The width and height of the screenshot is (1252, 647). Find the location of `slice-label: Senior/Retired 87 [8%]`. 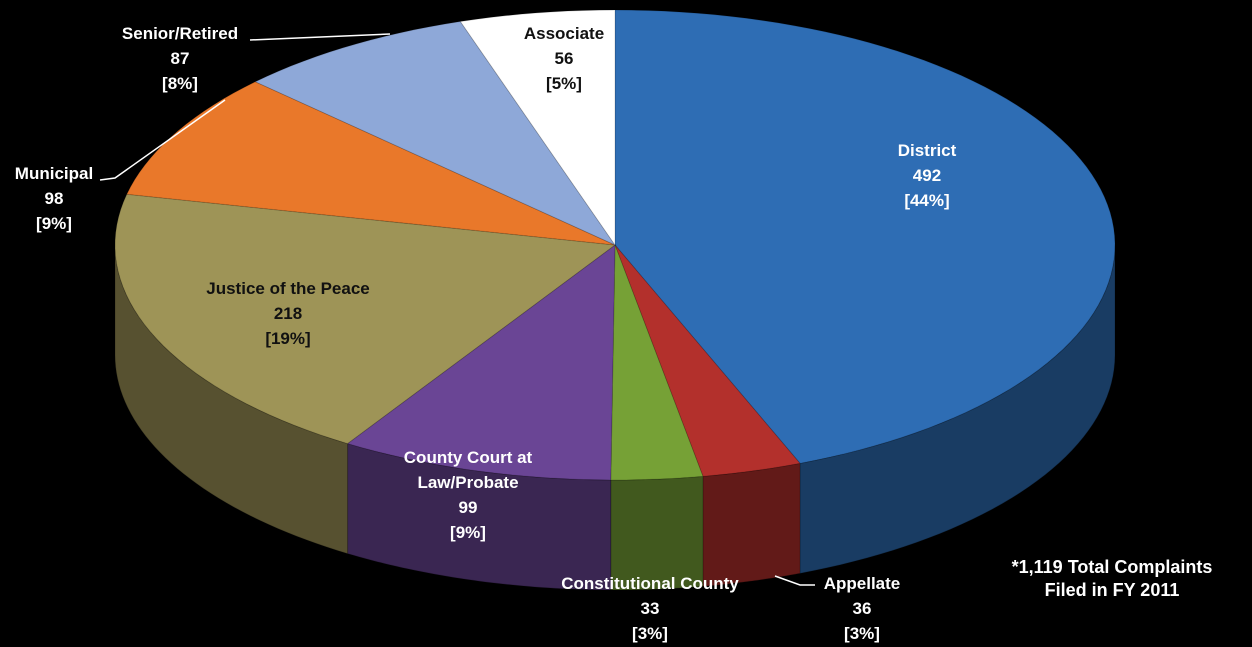

slice-label: Senior/Retired 87 [8%] is located at coordinates (180, 58).